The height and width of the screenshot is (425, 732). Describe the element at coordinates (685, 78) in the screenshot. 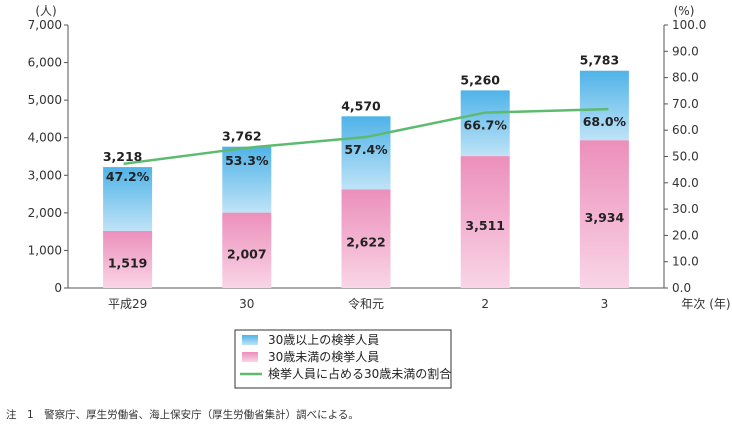

I see `right-tick-label: 80.0` at that location.